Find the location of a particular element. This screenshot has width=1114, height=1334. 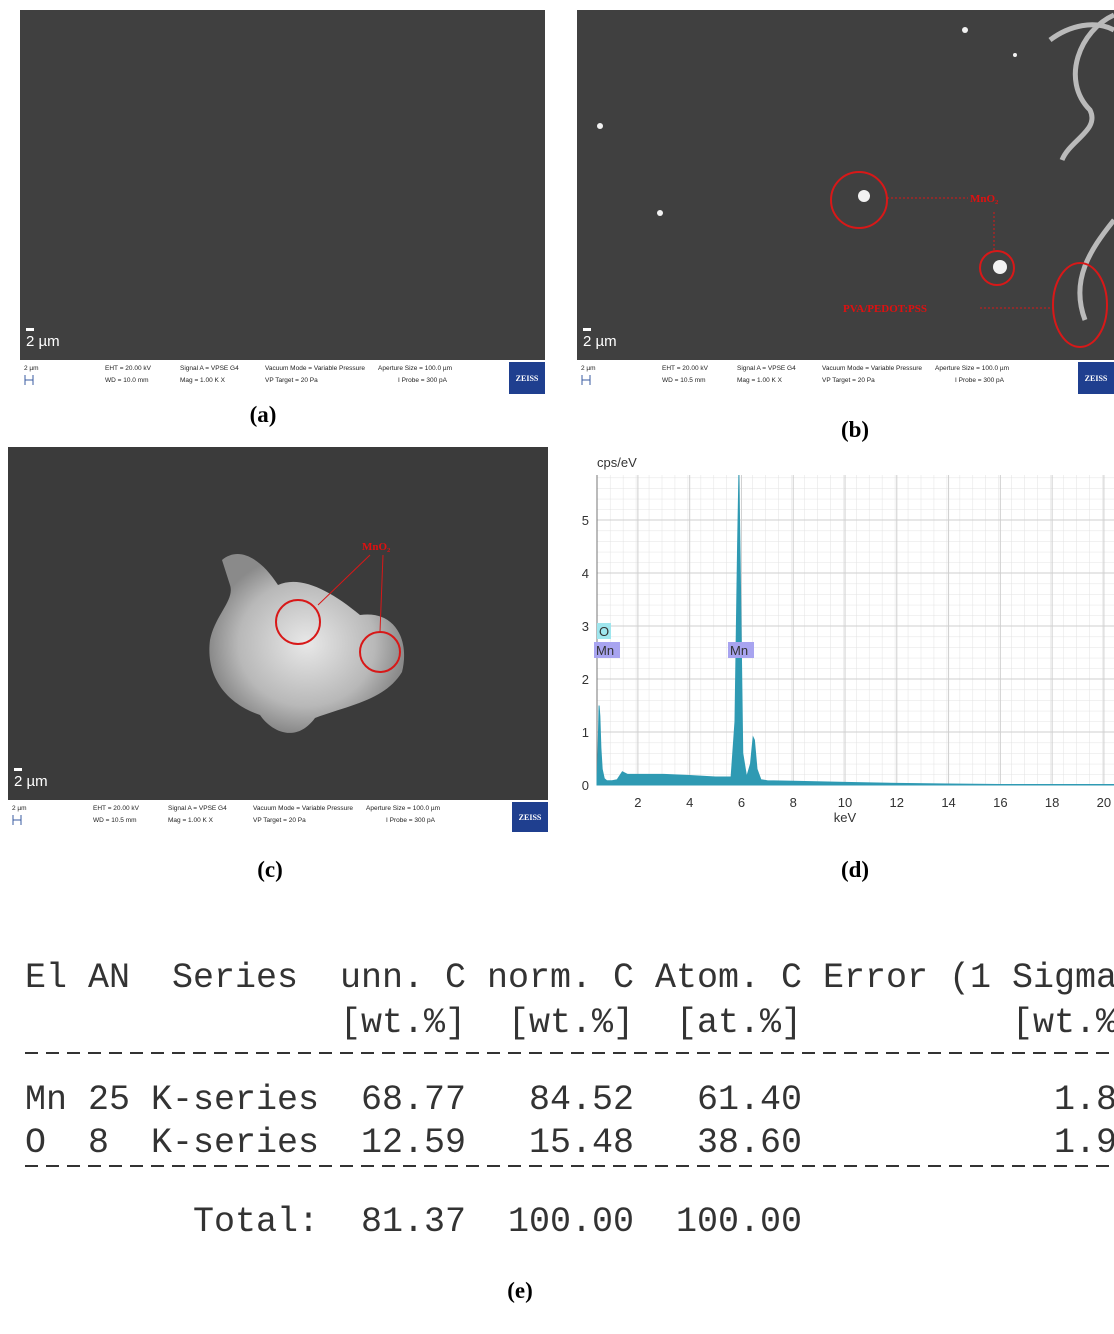

table-unit: [at.%] is located at coordinates (739, 1023).